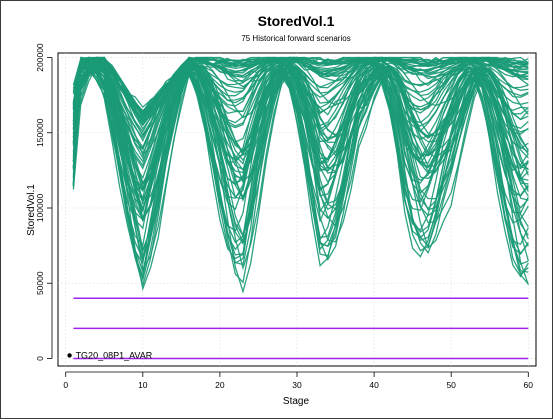 This screenshot has width=553, height=419. I want to click on y-axis-title: StoredVol.1, so click(31, 210).